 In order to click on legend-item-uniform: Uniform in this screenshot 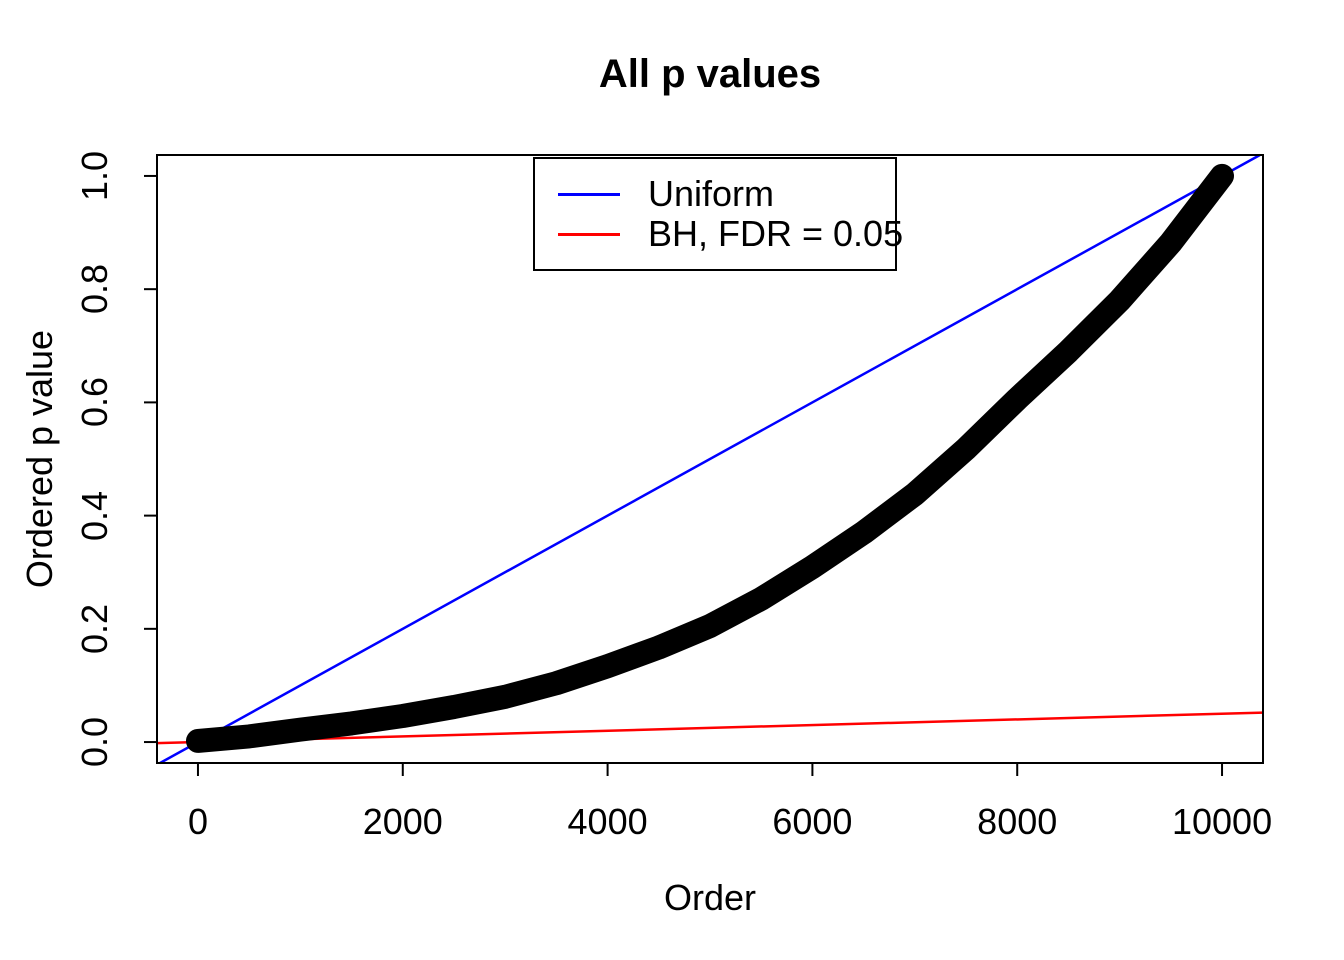, I will do `click(715, 194)`.